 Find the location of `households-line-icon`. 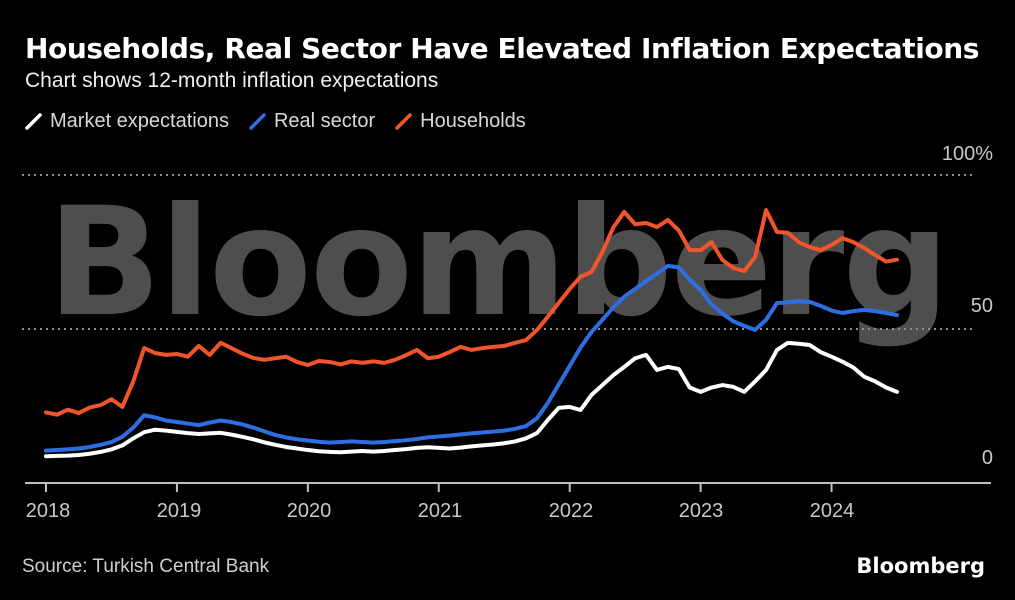

households-line-icon is located at coordinates (403, 121).